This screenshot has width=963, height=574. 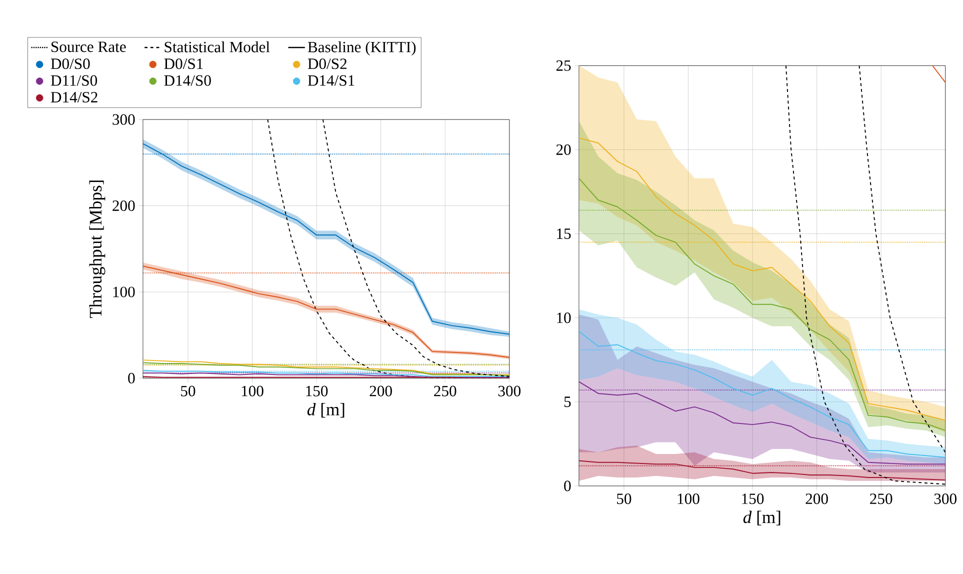 I want to click on legend-label: D14/S2, so click(x=74, y=97).